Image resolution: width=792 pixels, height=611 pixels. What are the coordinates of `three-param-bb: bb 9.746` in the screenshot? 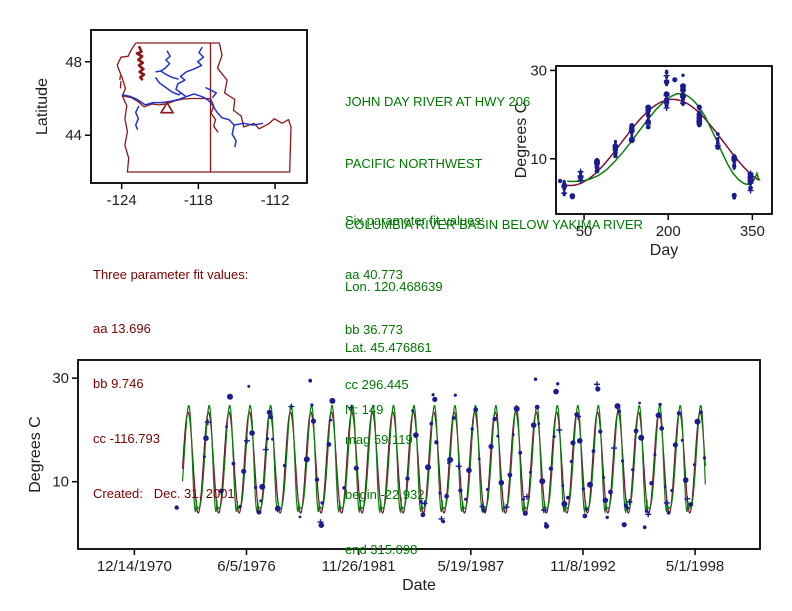 It's located at (118, 384).